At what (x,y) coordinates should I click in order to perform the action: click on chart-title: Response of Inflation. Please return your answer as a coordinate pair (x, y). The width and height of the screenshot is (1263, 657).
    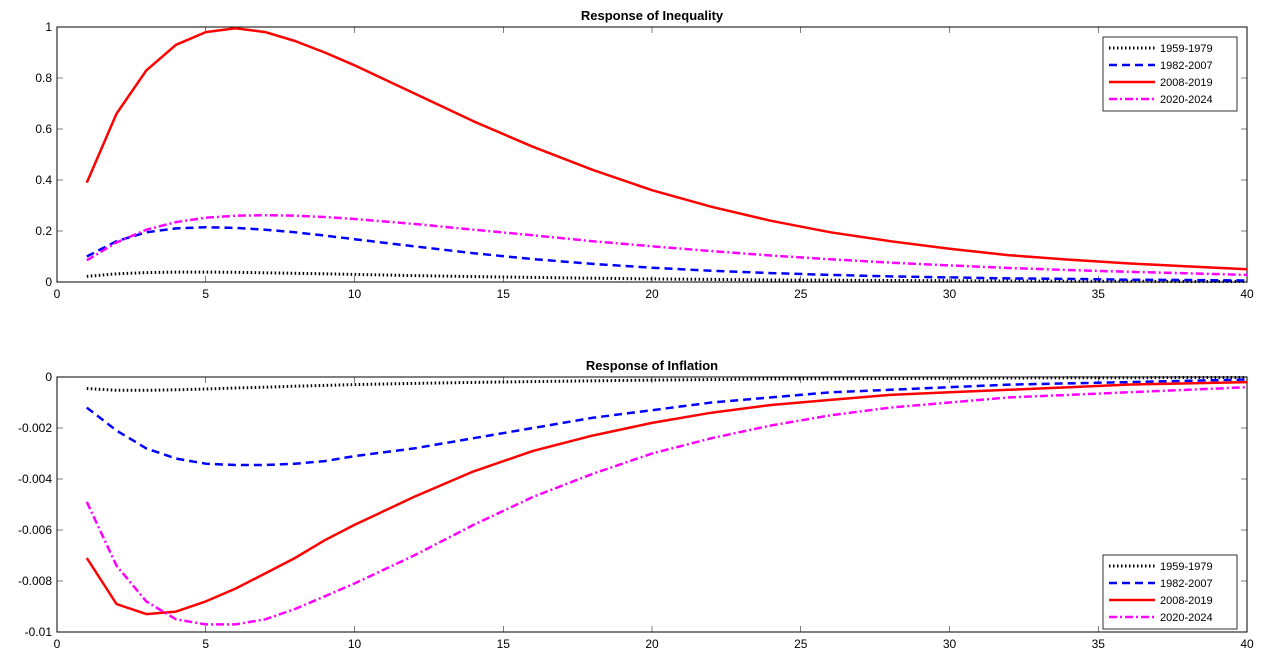
    Looking at the image, I should click on (652, 365).